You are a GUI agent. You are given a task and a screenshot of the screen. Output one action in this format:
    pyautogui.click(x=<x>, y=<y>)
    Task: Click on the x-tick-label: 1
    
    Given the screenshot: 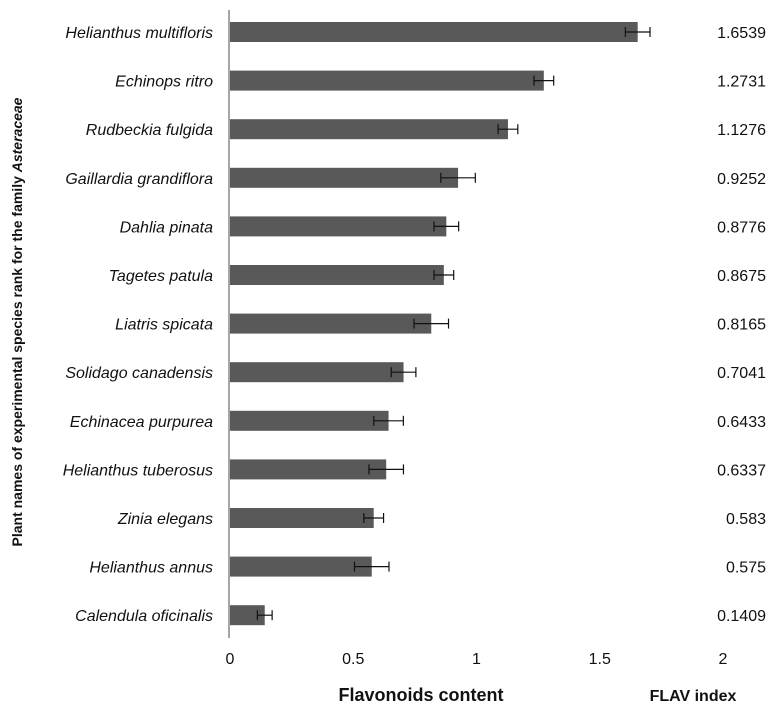 What is the action you would take?
    pyautogui.click(x=476, y=659)
    